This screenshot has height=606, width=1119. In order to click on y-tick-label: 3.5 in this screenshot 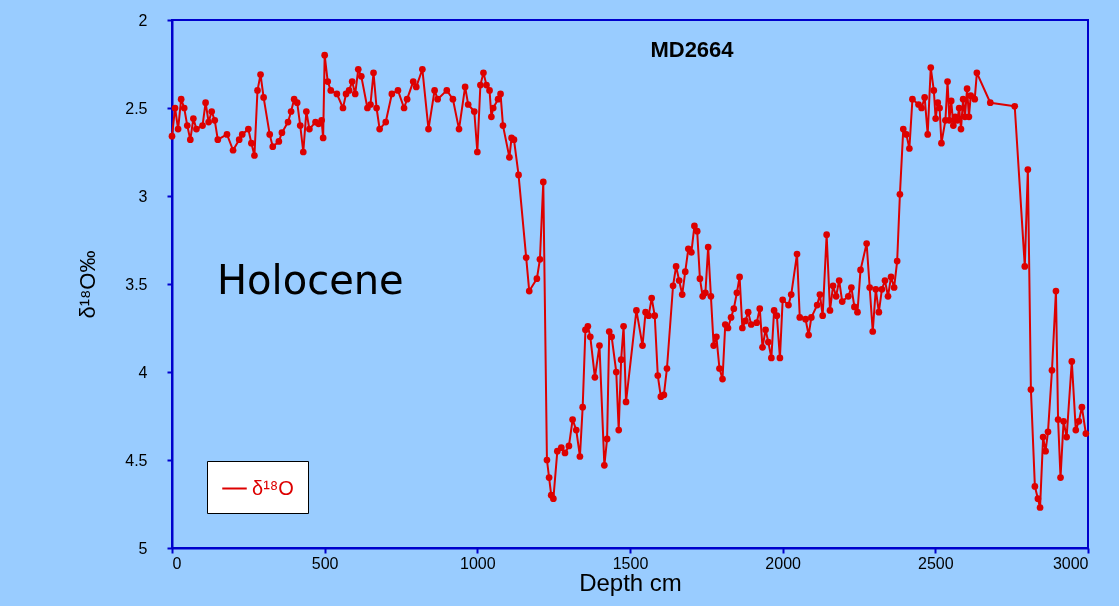, I will do `click(136, 284)`.